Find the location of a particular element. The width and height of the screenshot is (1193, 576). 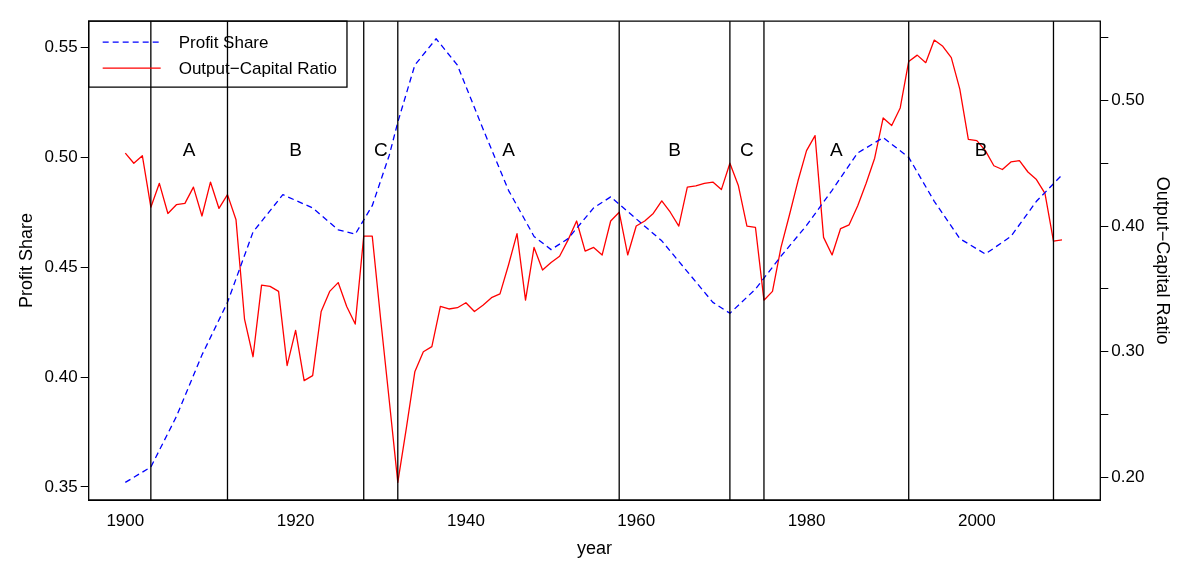

y-tick-label: 0.45 is located at coordinates (61, 266).